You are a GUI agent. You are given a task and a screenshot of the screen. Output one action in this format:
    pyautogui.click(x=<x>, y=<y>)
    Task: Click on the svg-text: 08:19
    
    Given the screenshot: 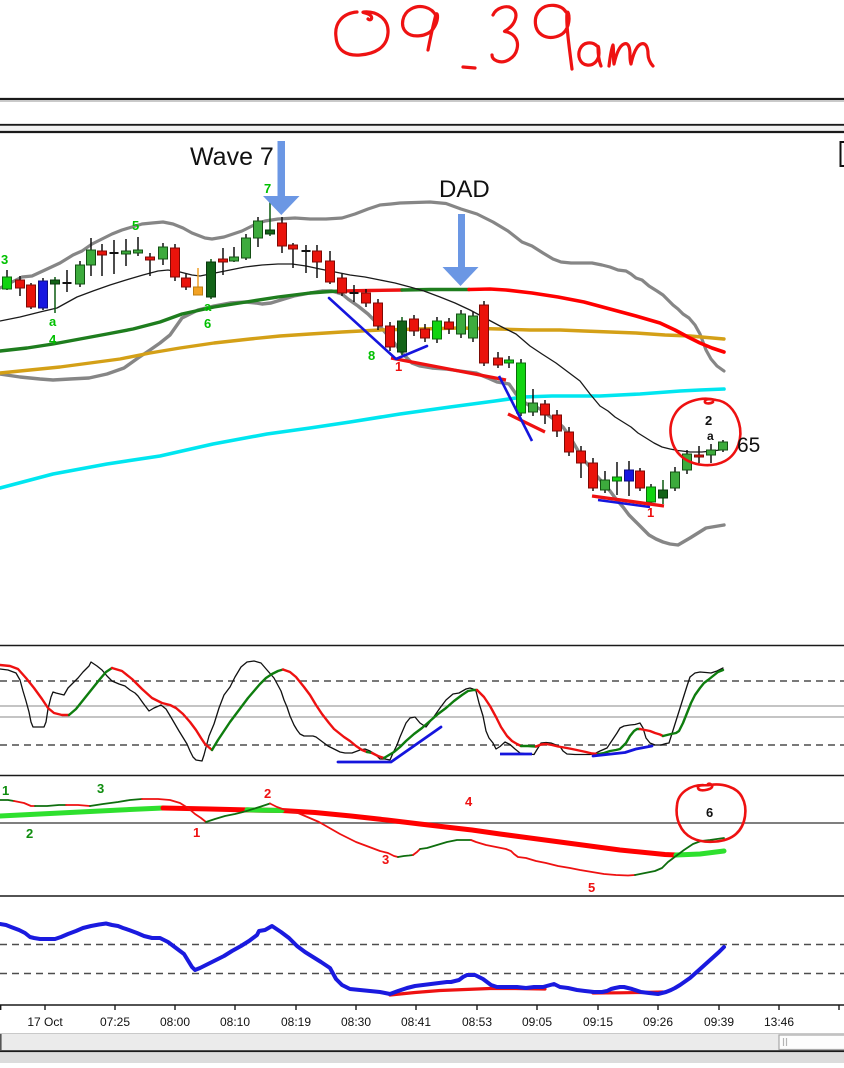 What is the action you would take?
    pyautogui.click(x=296, y=1022)
    